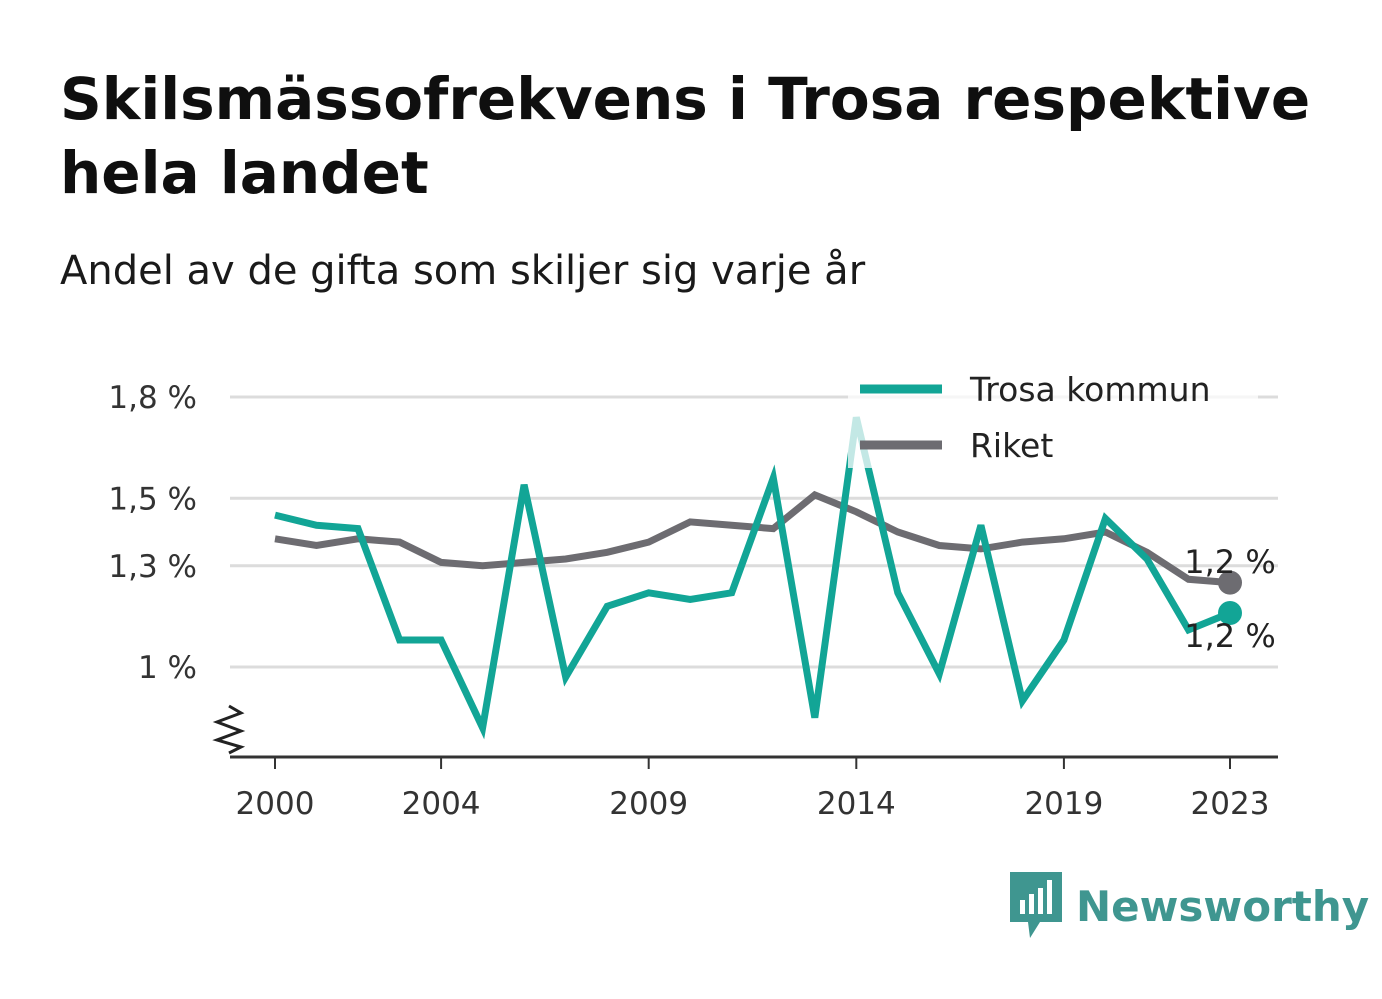 This screenshot has width=1382, height=999. What do you see at coordinates (1090, 389) in the screenshot?
I see `legend-label: Trosa kommun` at bounding box center [1090, 389].